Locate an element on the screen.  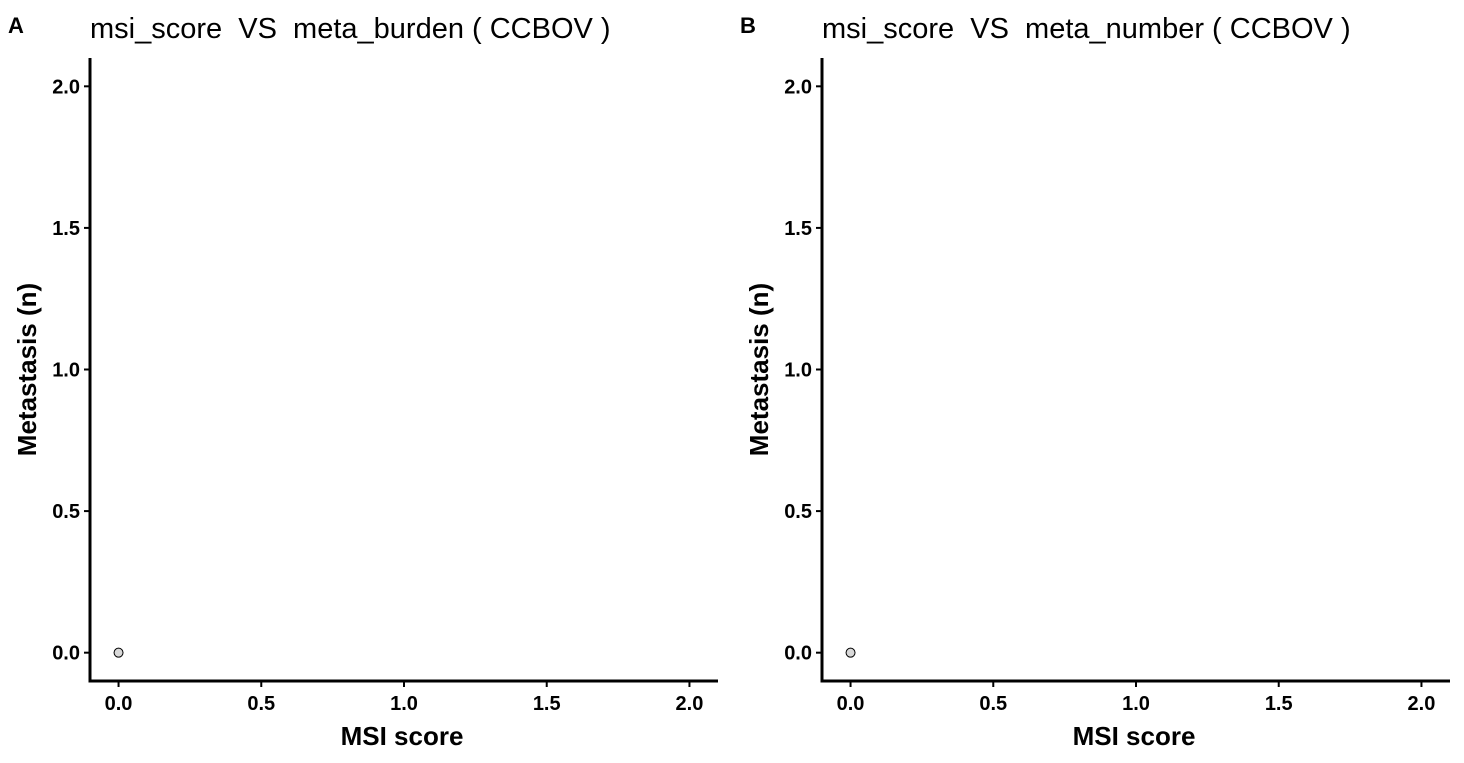
panel-letter: A is located at coordinates (16, 25).